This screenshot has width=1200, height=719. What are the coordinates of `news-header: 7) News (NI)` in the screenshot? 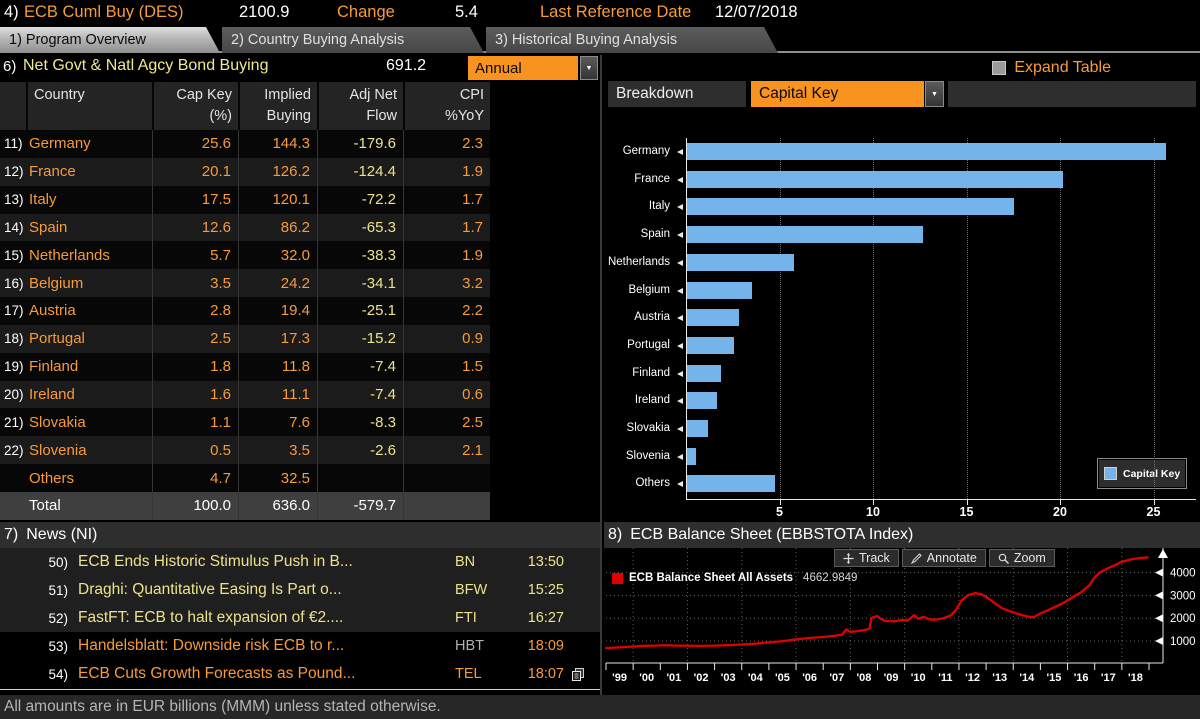 It's located at (300, 535).